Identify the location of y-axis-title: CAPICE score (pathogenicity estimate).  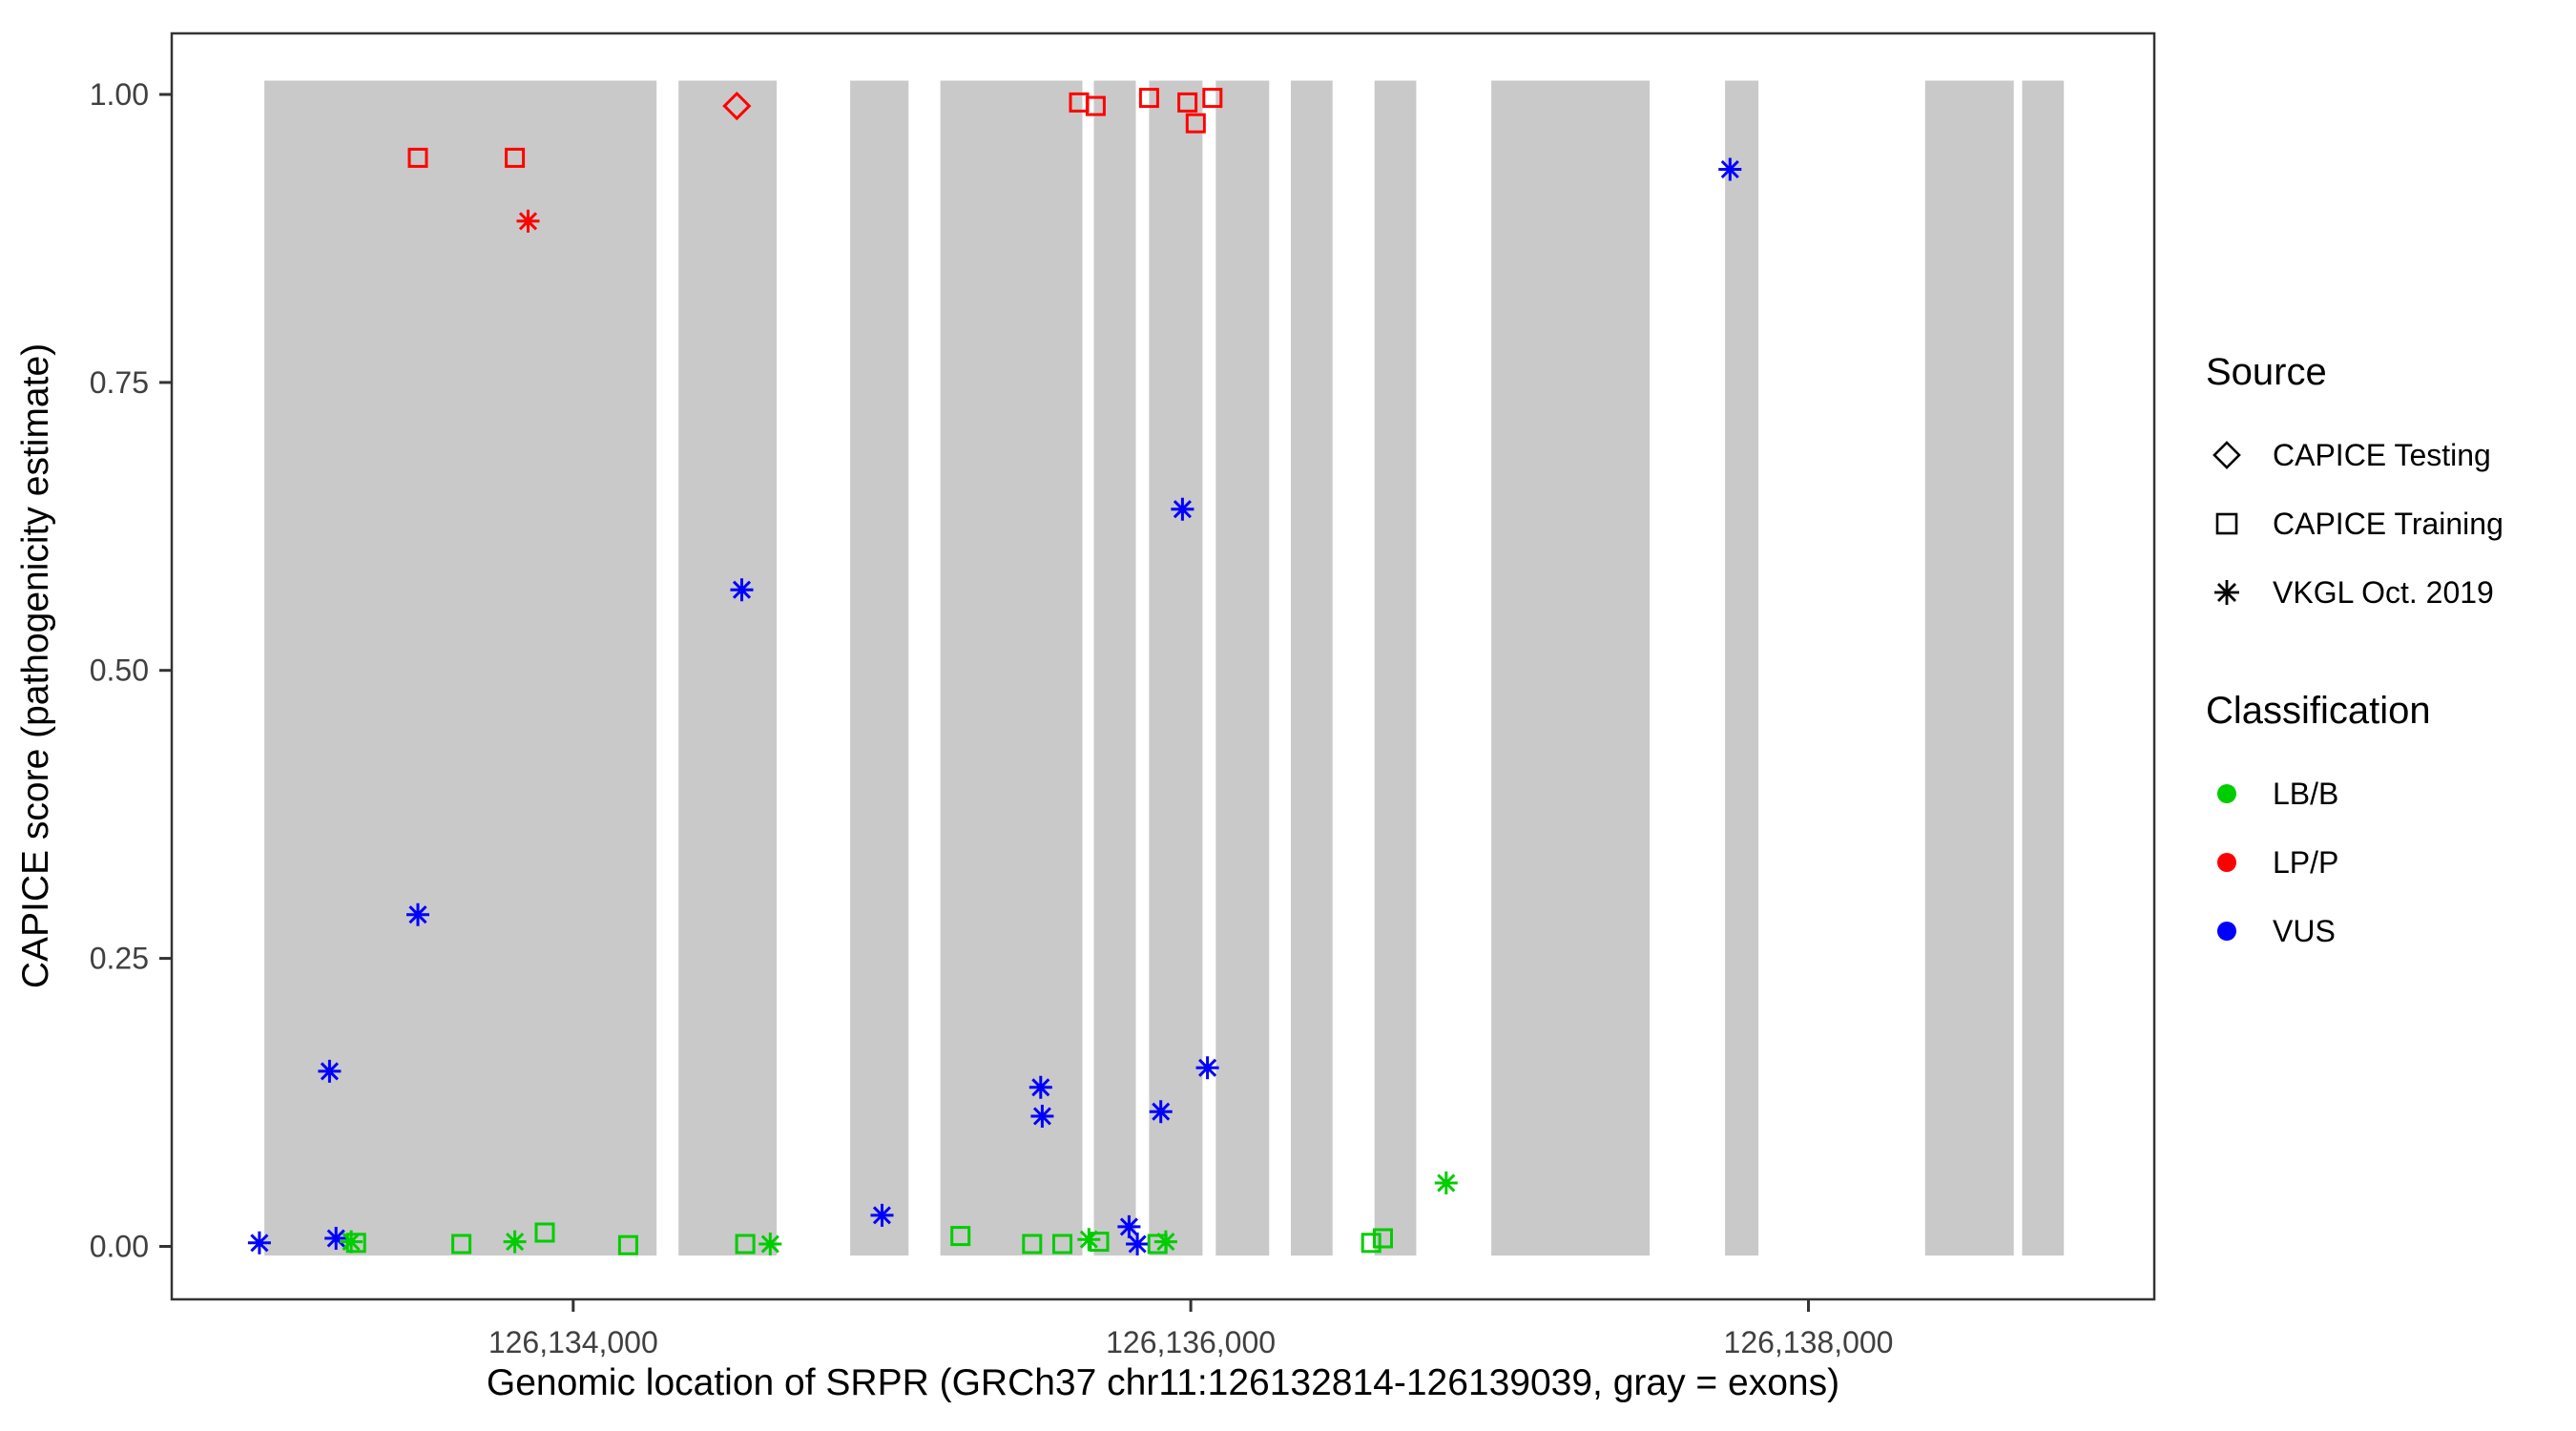
(35, 665).